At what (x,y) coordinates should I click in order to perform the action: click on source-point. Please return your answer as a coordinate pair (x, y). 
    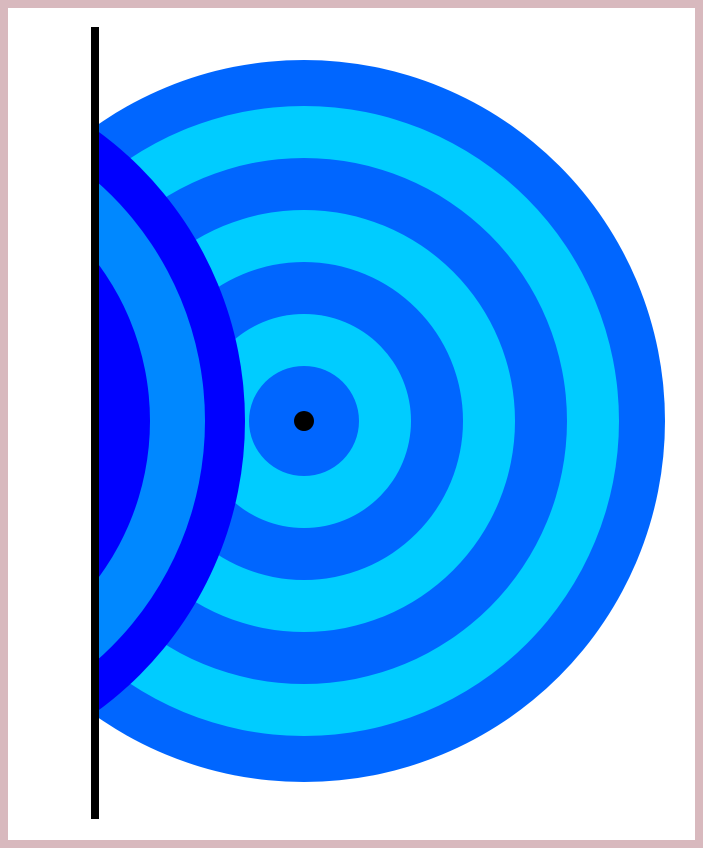
    Looking at the image, I should click on (304, 421).